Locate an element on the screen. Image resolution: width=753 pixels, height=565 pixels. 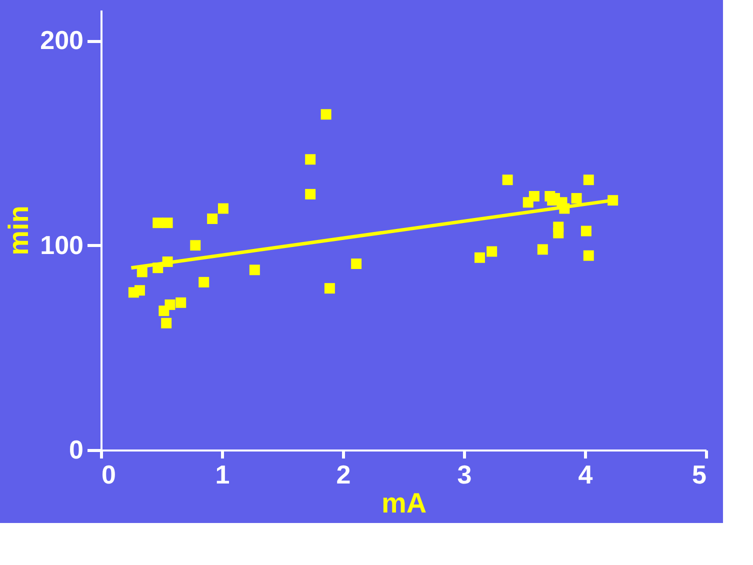
y-tick-label: 100 is located at coordinates (62, 245).